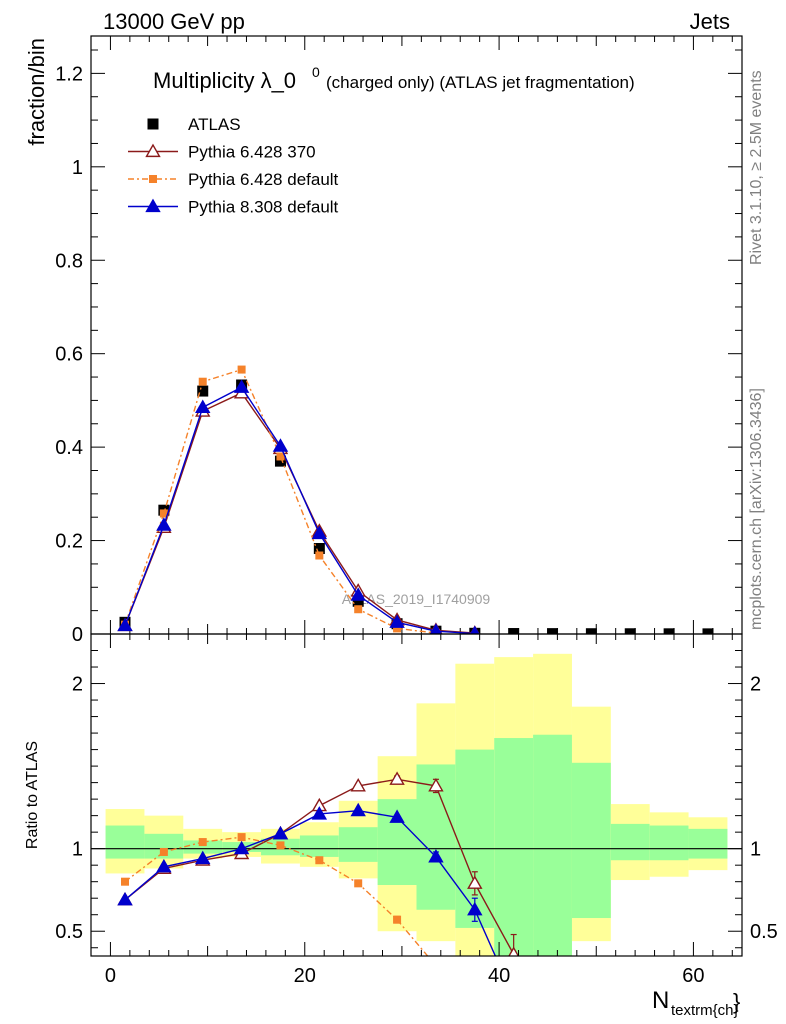 The width and height of the screenshot is (786, 1024). What do you see at coordinates (499, 976) in the screenshot?
I see `ratio-x-tick-label: 40` at bounding box center [499, 976].